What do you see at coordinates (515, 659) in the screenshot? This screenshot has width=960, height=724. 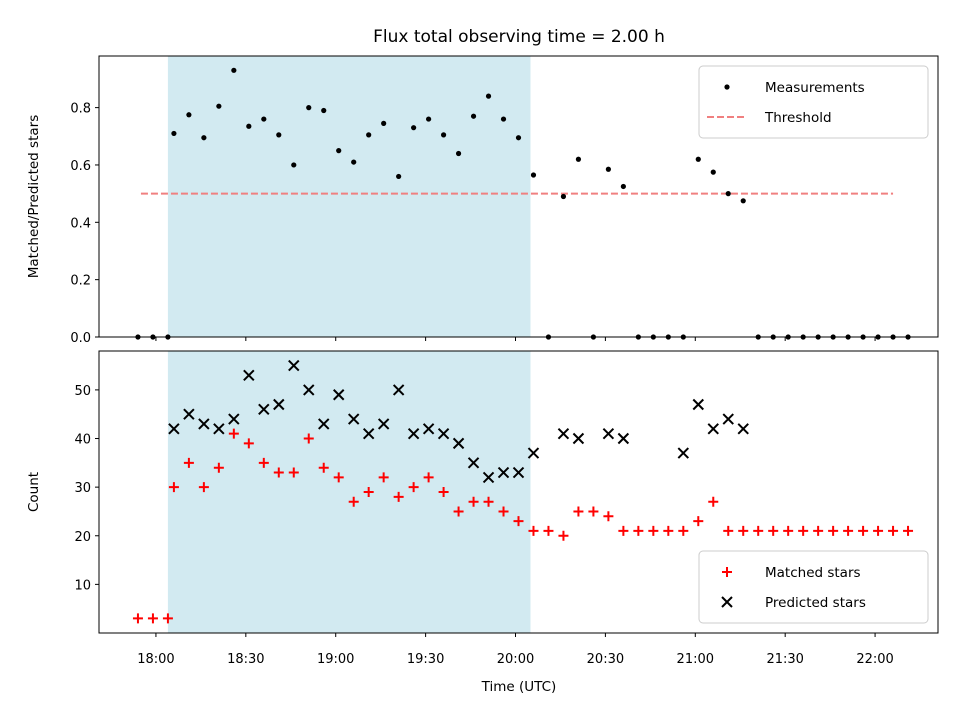 I see `x-tick-label-4: 20:00` at bounding box center [515, 659].